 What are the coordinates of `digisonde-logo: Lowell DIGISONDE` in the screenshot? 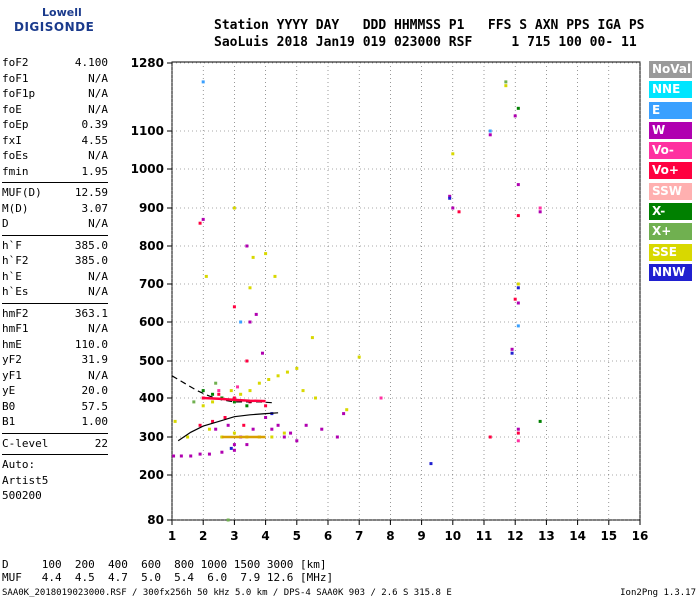 It's located at (48, 28).